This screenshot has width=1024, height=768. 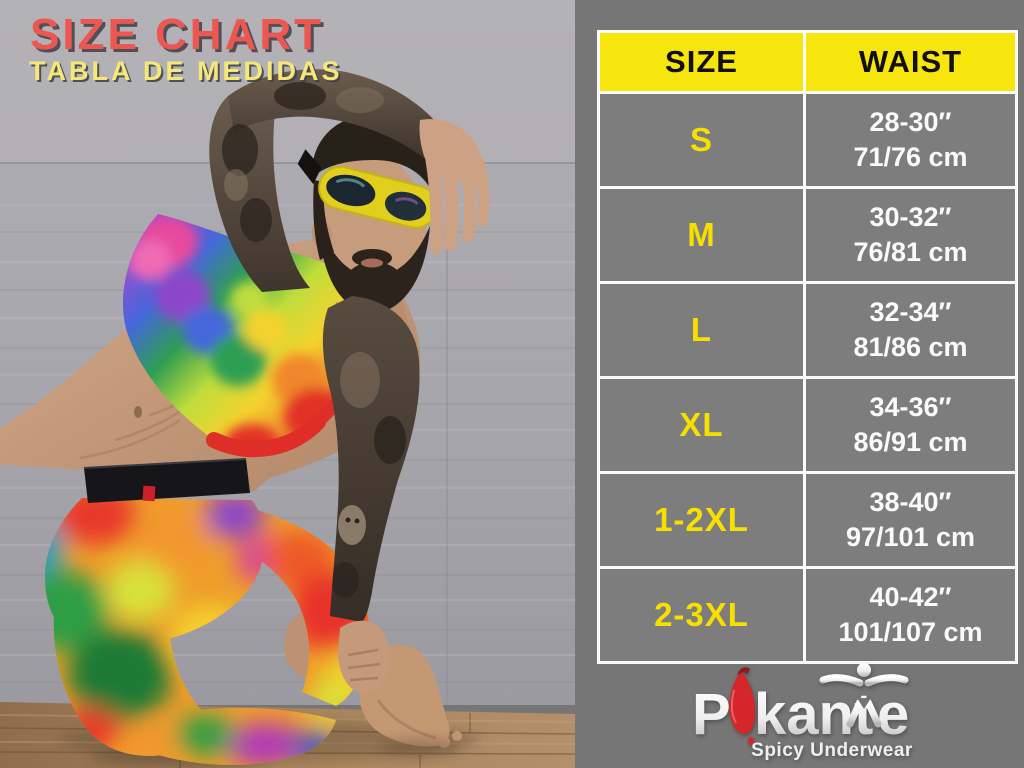 What do you see at coordinates (893, 714) in the screenshot?
I see `logo-letter-e: e` at bounding box center [893, 714].